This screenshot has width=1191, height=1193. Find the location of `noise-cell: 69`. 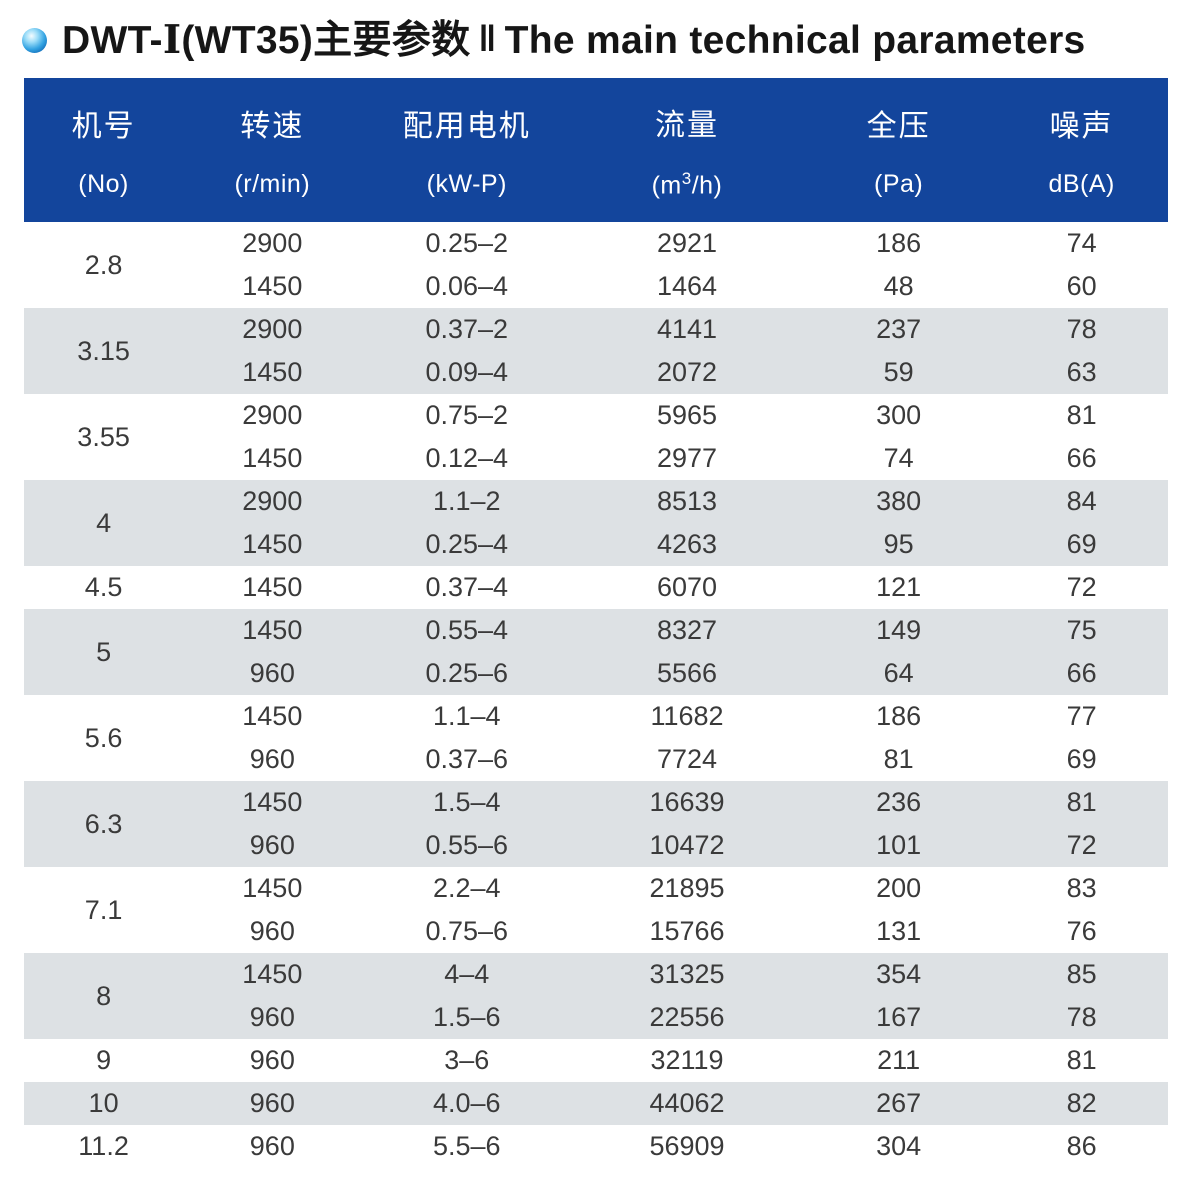

noise-cell: 69 is located at coordinates (1081, 759).